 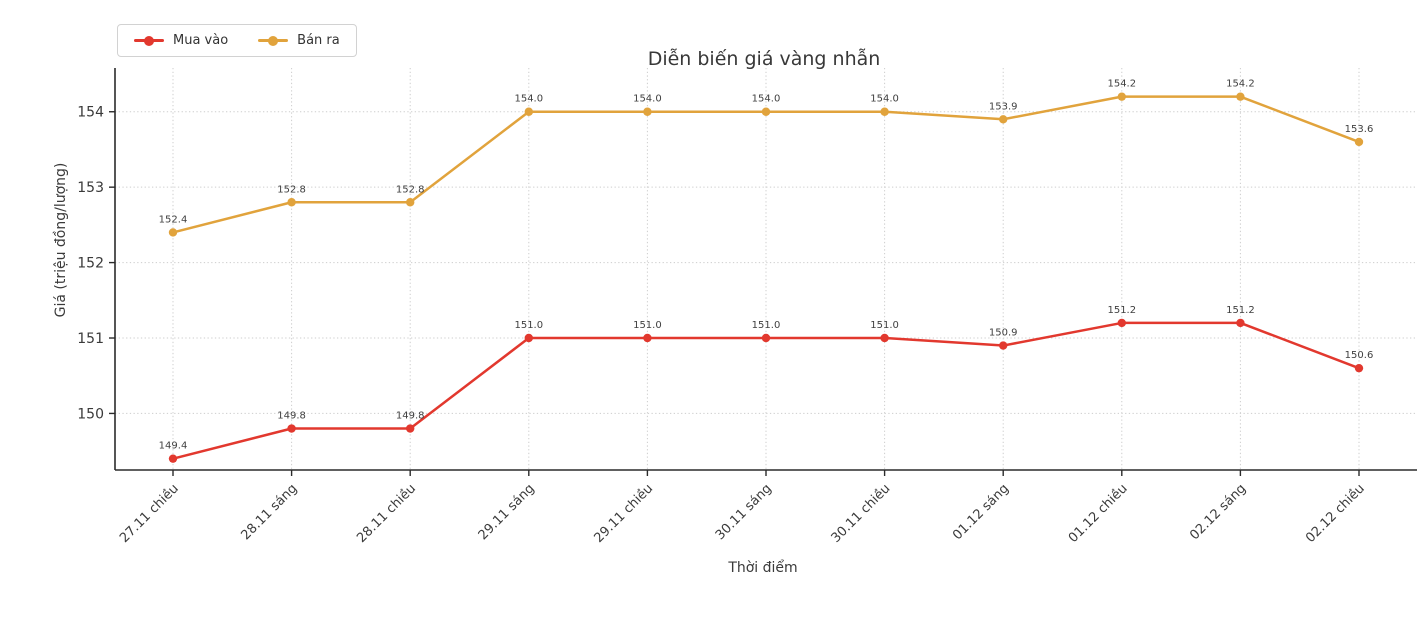 What do you see at coordinates (1218, 512) in the screenshot?
I see `x-tick-label: 02.12 sáng` at bounding box center [1218, 512].